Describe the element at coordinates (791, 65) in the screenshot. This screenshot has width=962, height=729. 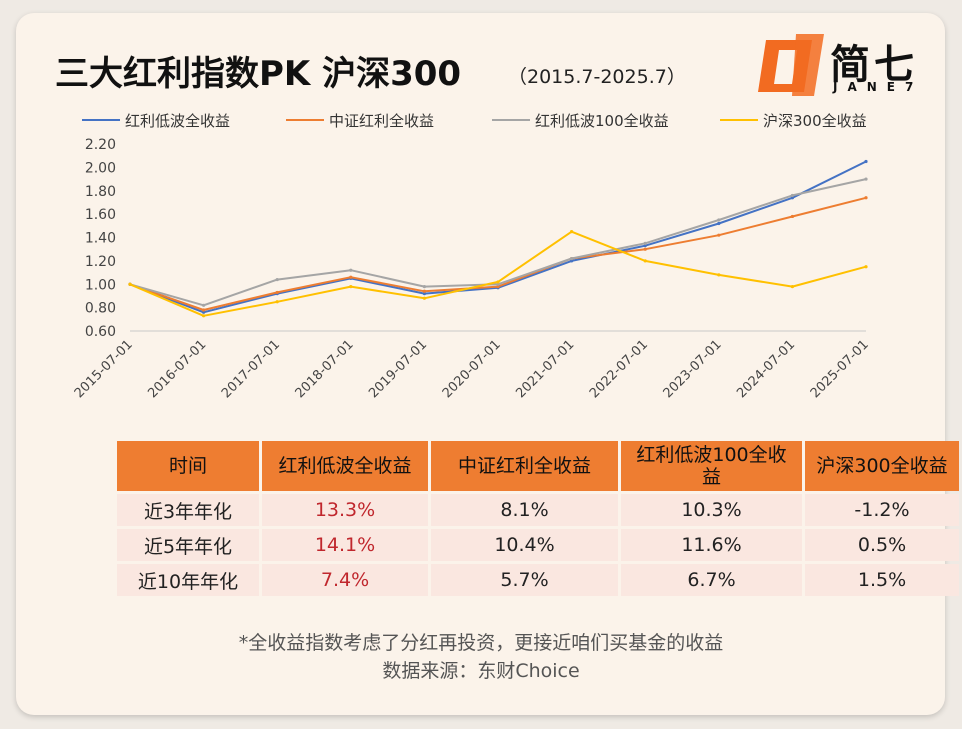
I see `brand-logo-icon` at that location.